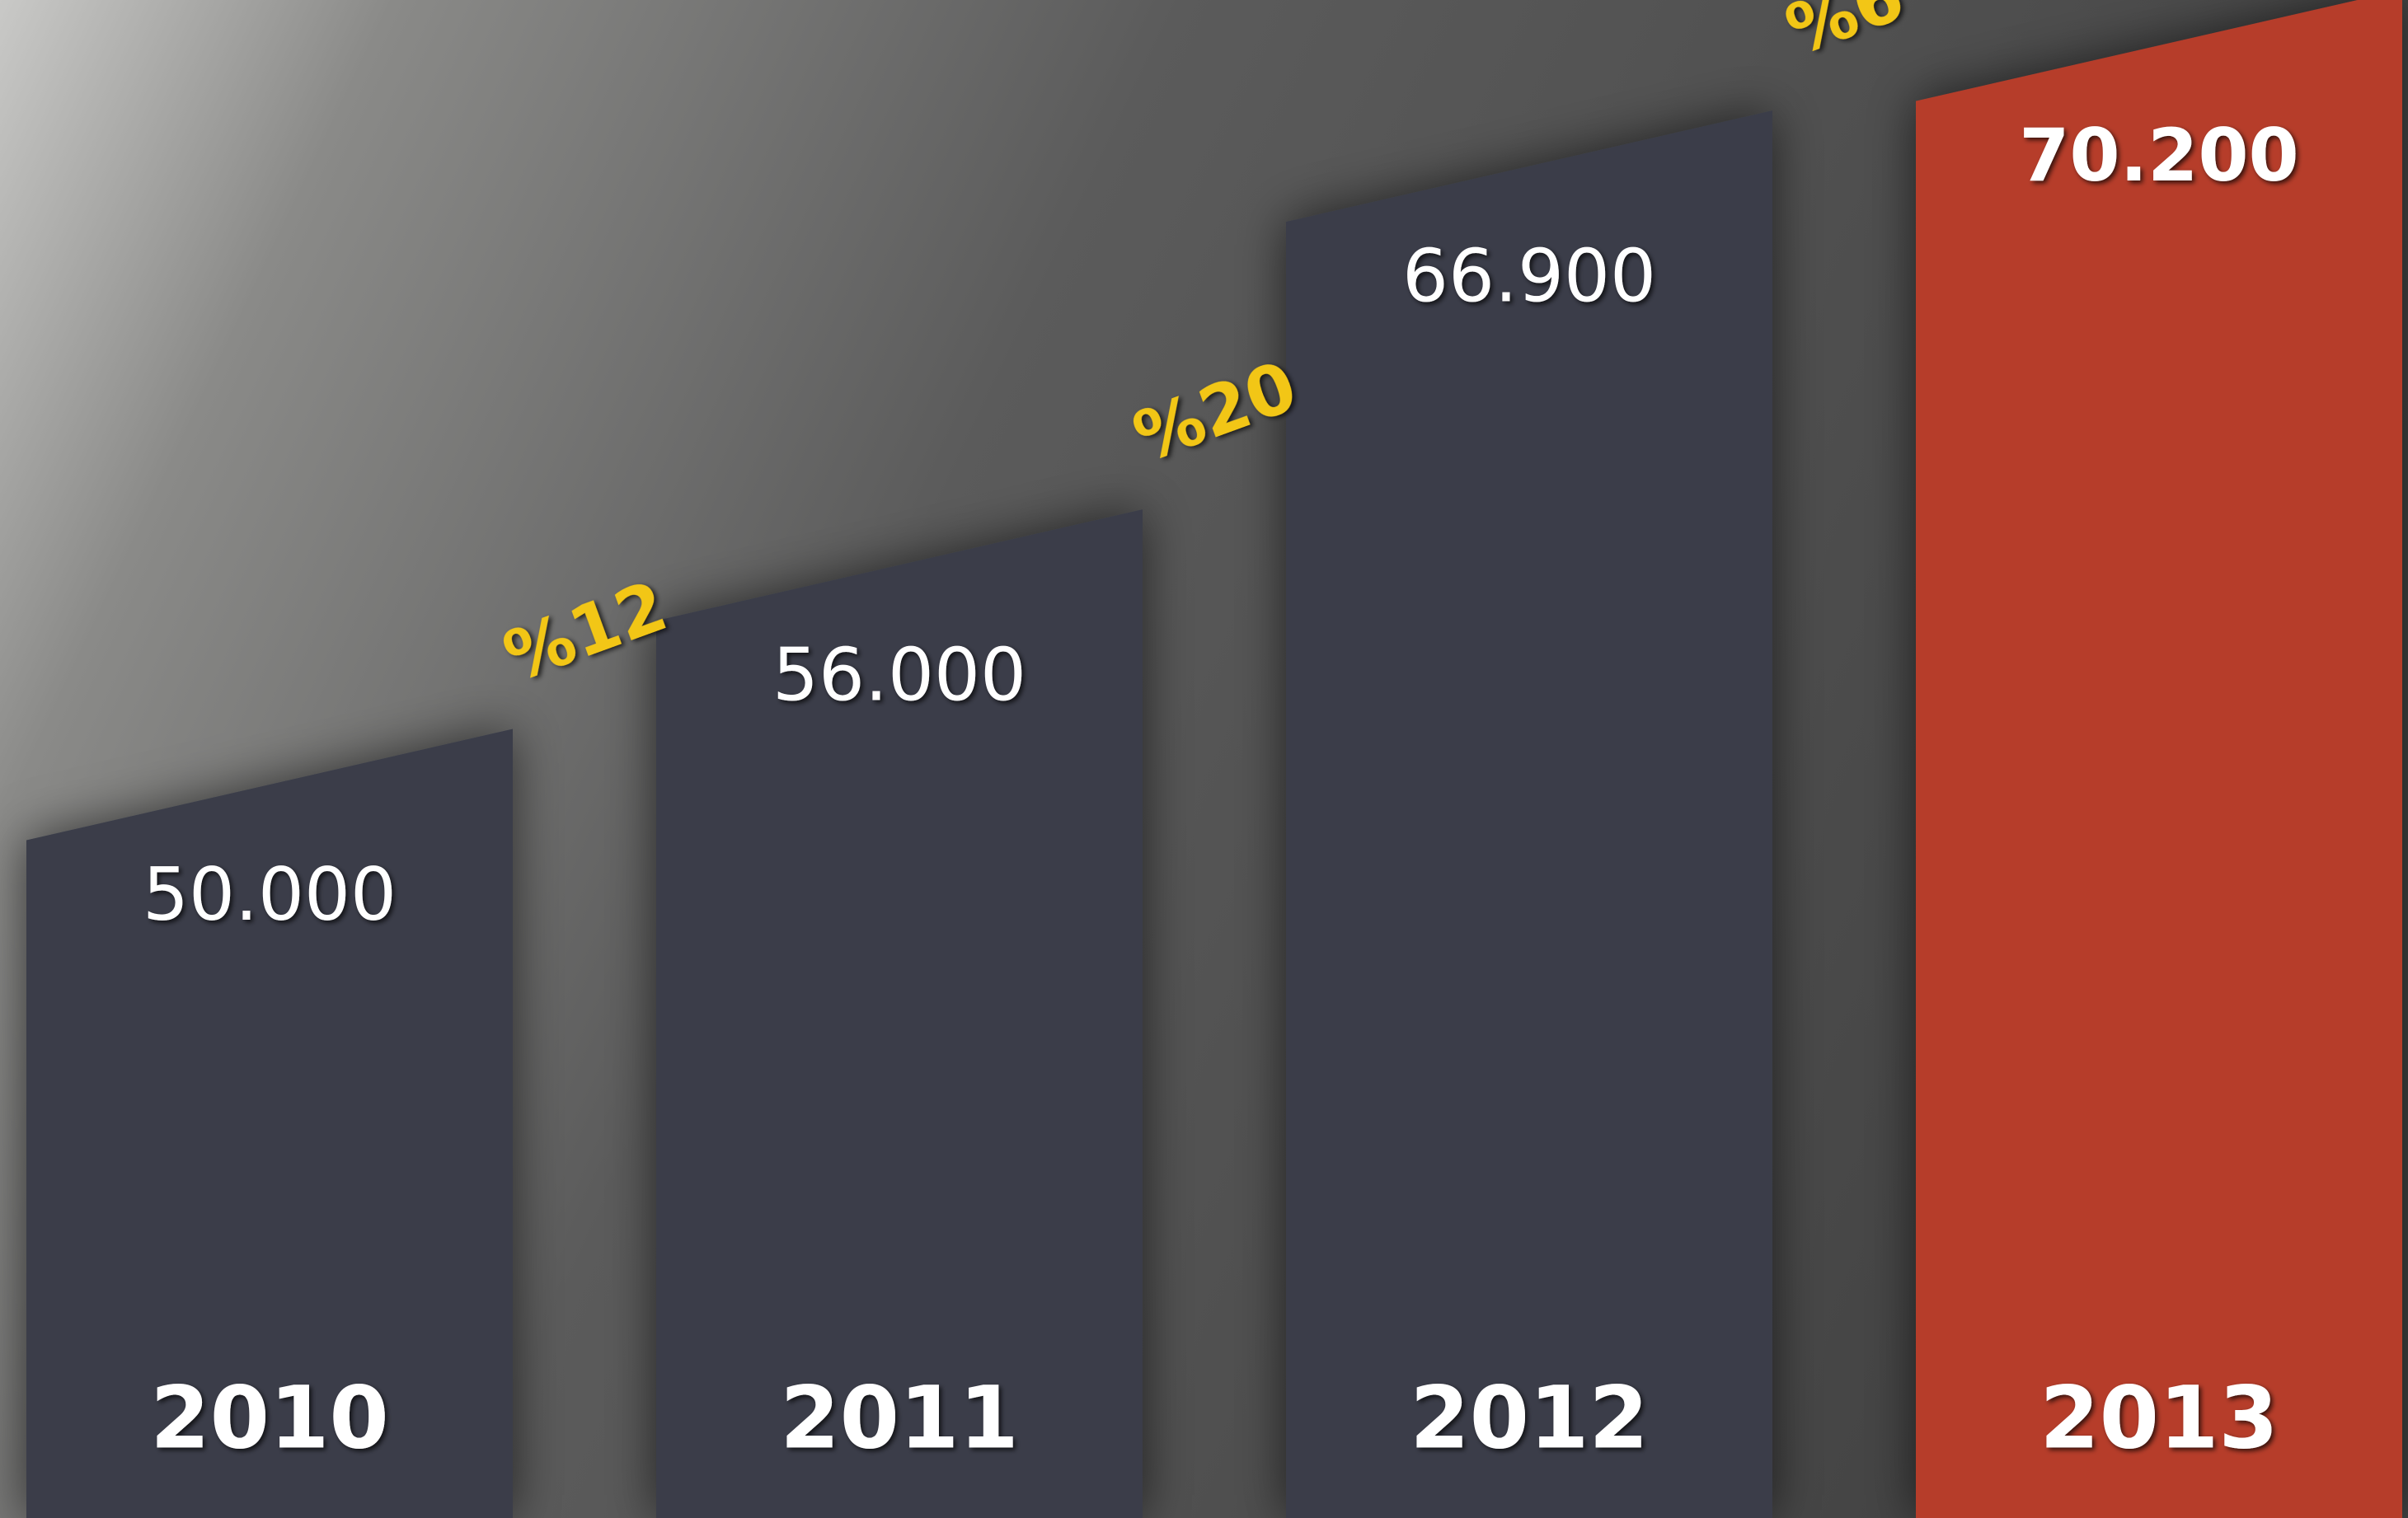 Image resolution: width=2408 pixels, height=1518 pixels. I want to click on x-tick-label: 2013, so click(2159, 1418).